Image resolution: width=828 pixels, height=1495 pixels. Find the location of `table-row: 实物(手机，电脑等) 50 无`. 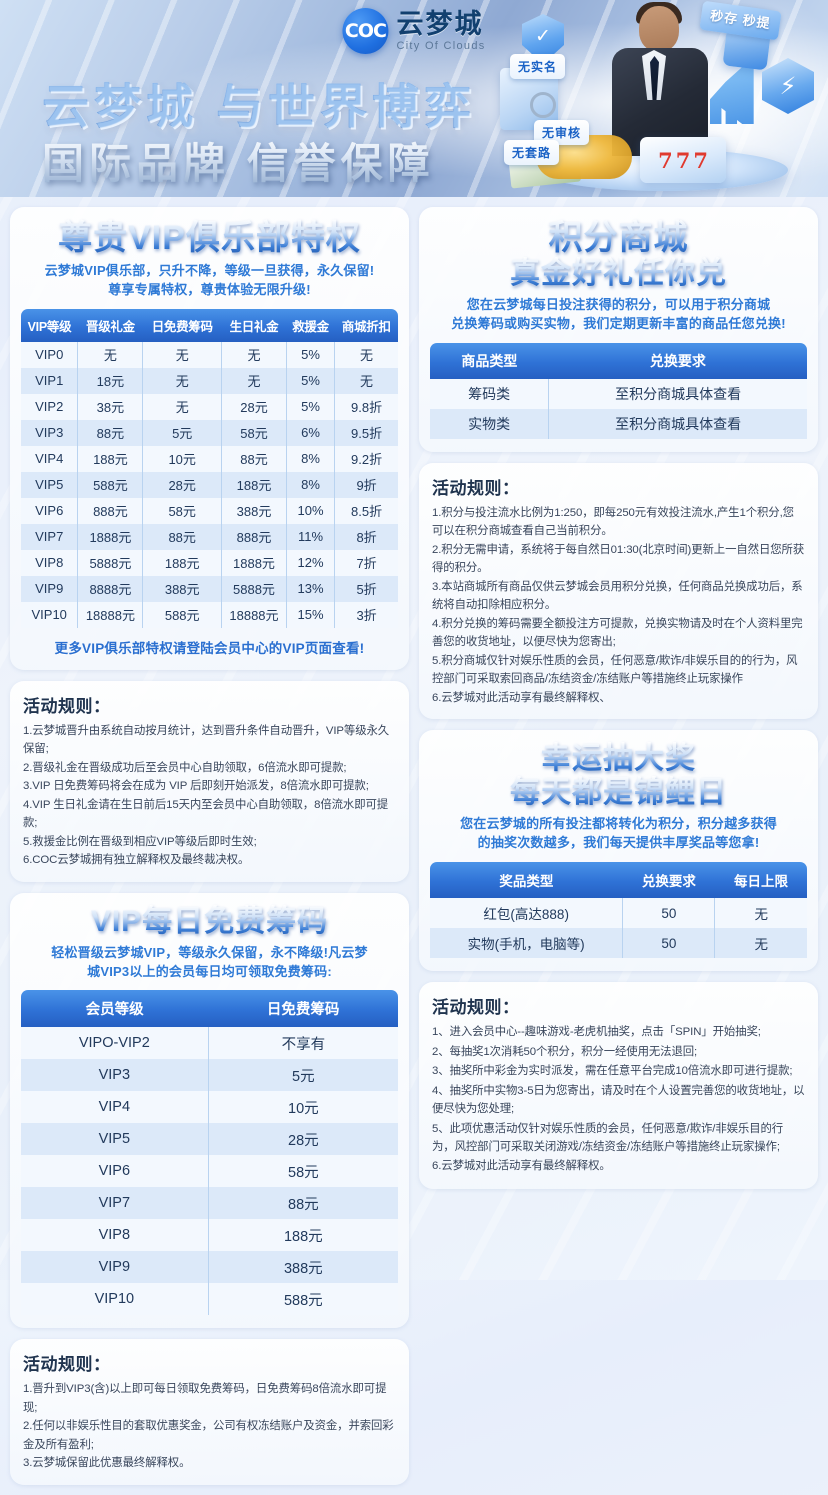

table-row: 实物(手机，电脑等) 50 无 is located at coordinates (618, 943).